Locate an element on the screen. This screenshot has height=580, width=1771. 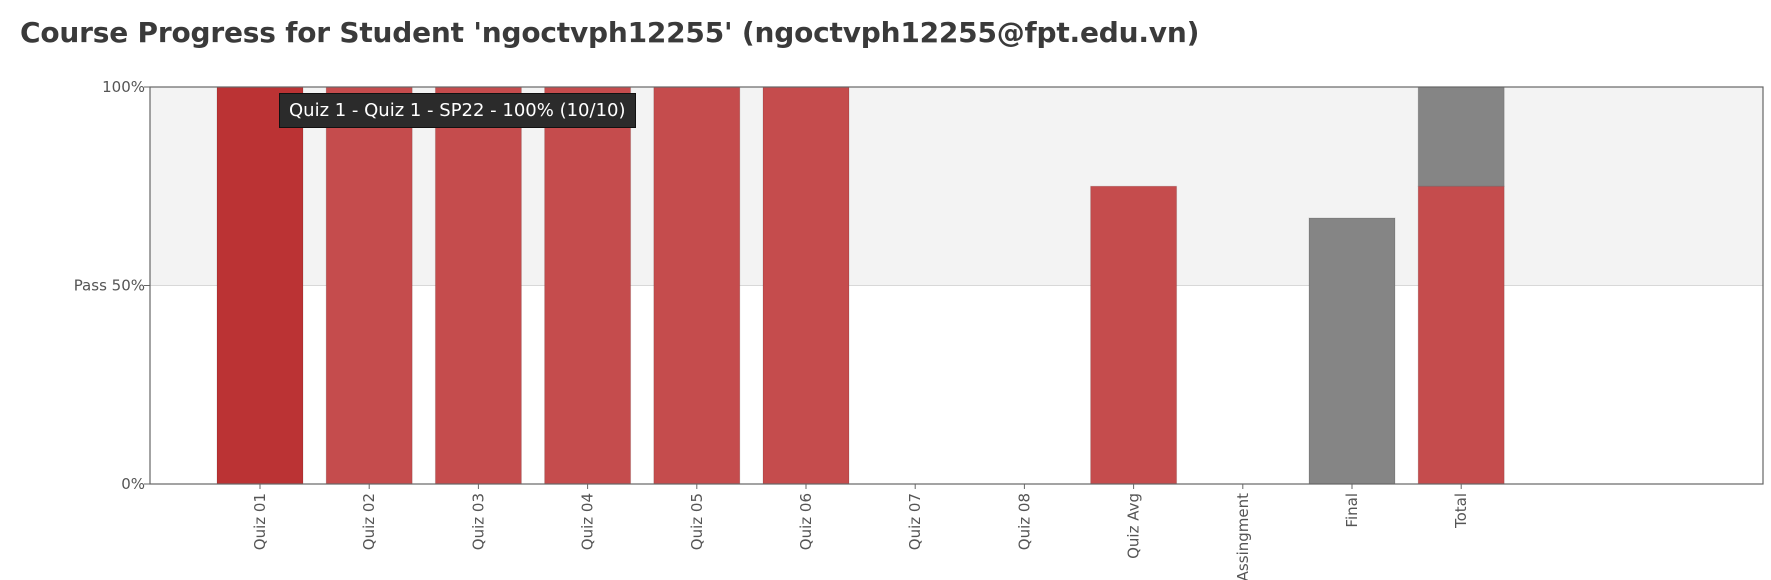
y-tick-label: 0% is located at coordinates (133, 484).